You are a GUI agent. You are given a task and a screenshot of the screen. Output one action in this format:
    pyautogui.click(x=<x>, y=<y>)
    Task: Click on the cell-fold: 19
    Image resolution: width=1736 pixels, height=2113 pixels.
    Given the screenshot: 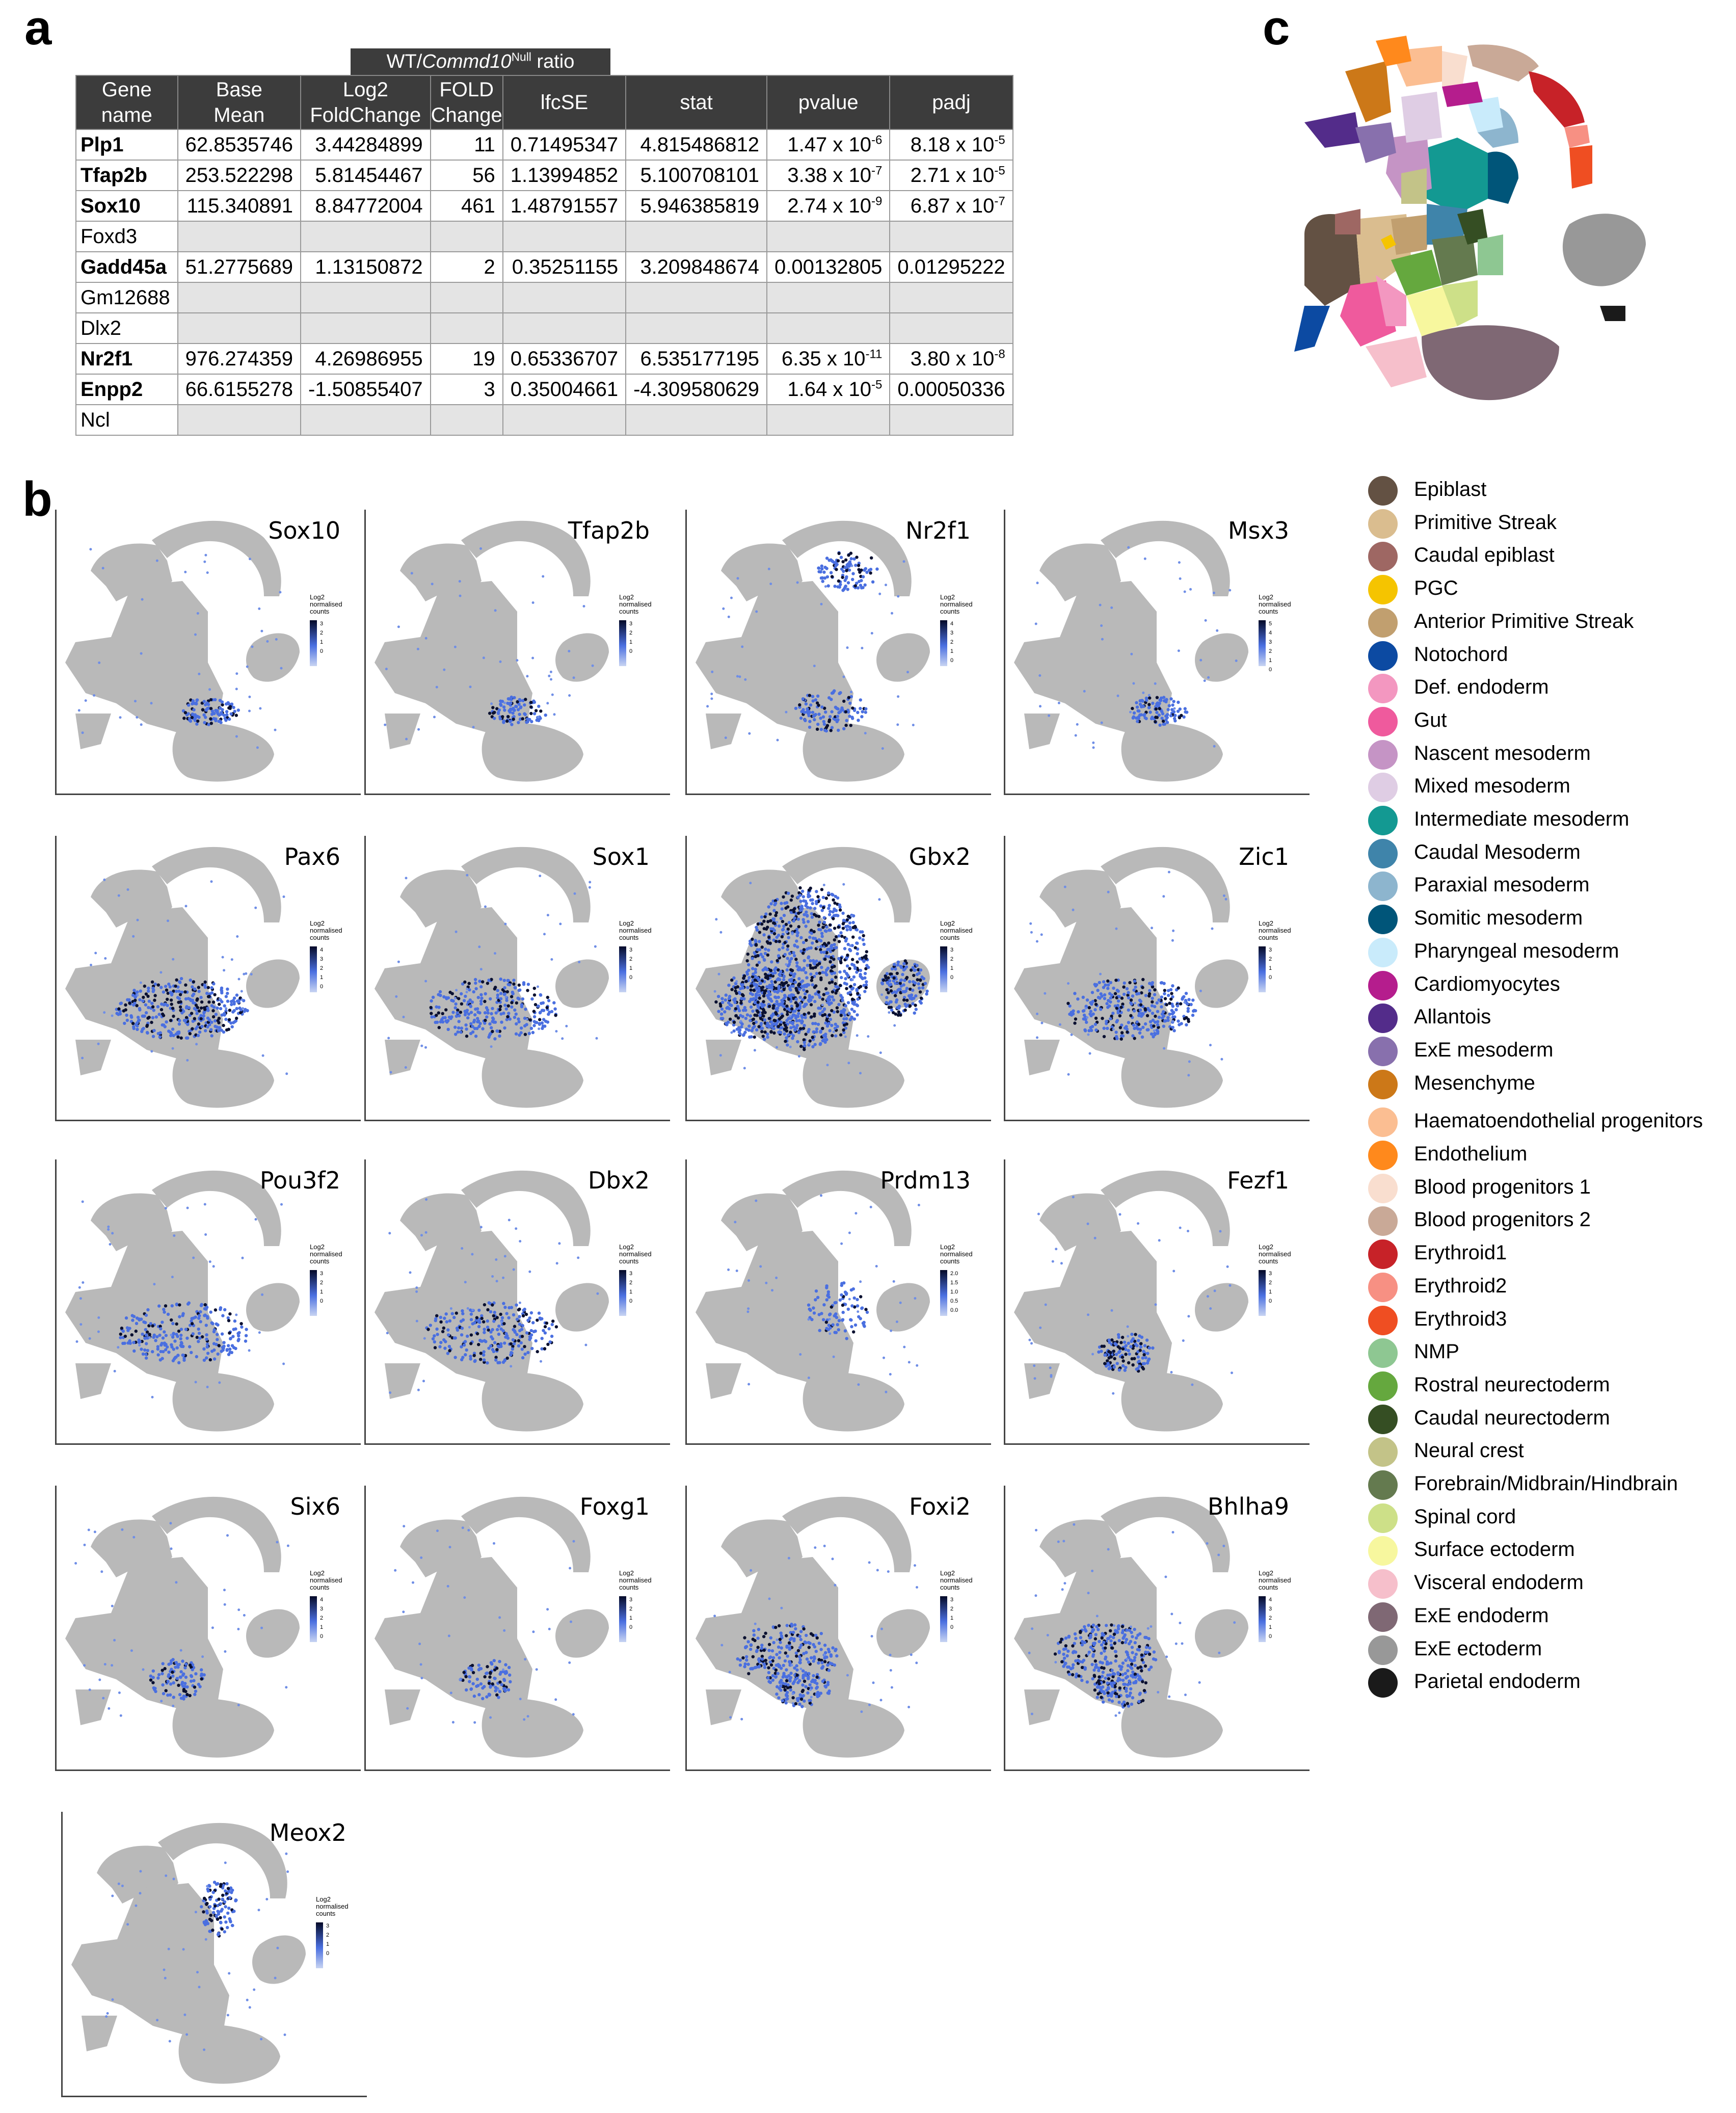 What is the action you would take?
    pyautogui.click(x=466, y=359)
    